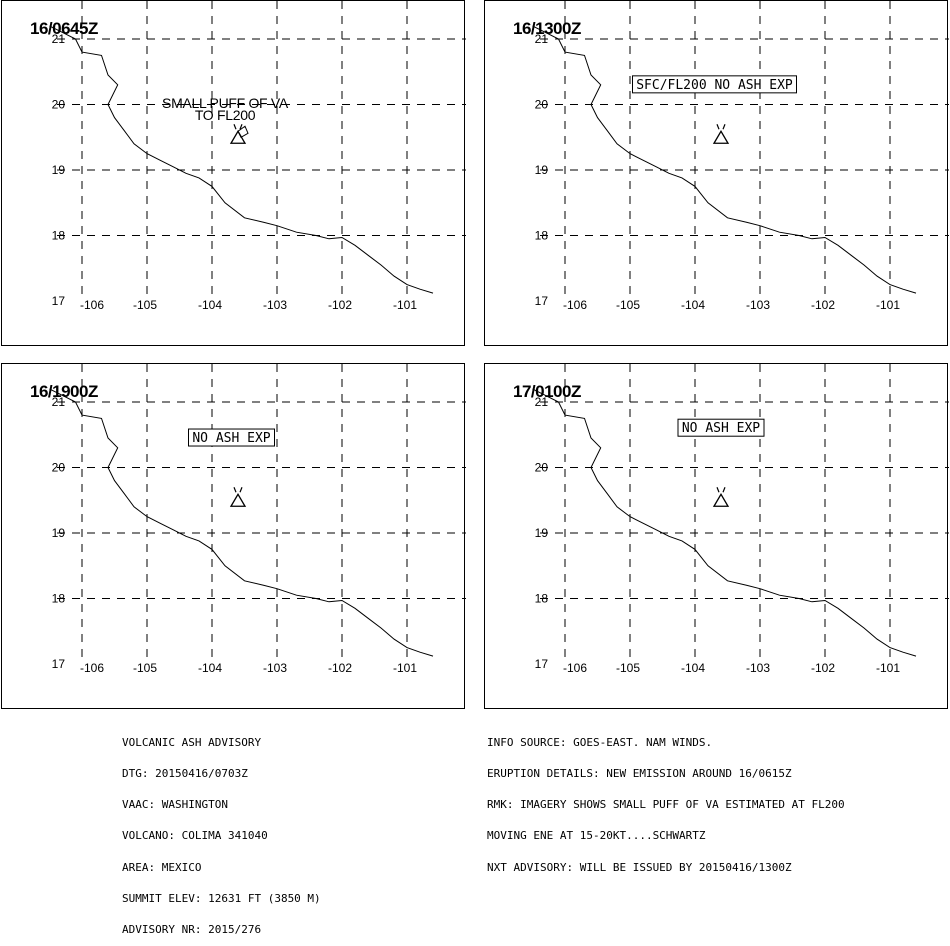 The height and width of the screenshot is (946, 950). What do you see at coordinates (64, 391) in the screenshot?
I see `panel-time-label: 16/1900Z` at bounding box center [64, 391].